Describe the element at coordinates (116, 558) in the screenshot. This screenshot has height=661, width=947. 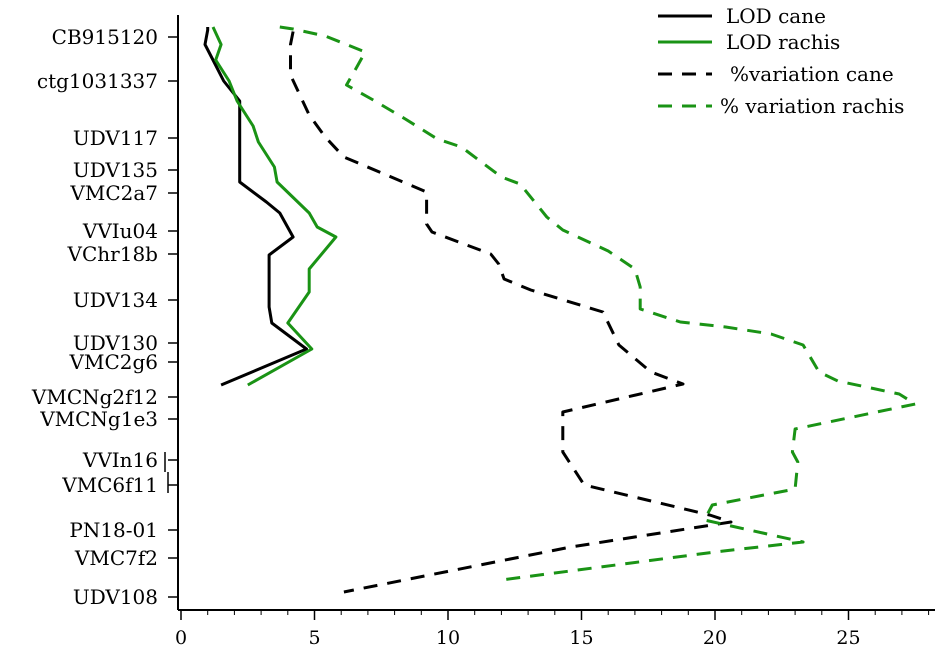
I see `marker-label: VMC7f2` at that location.